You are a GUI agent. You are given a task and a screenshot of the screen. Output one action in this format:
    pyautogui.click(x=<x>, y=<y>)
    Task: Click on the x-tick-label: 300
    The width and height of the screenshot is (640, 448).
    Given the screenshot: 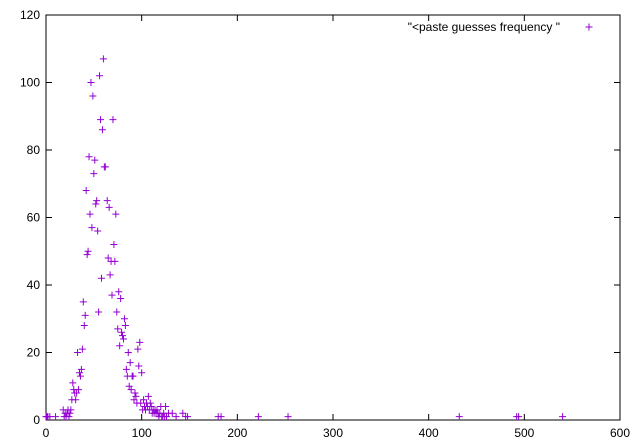 What is the action you would take?
    pyautogui.click(x=333, y=433)
    